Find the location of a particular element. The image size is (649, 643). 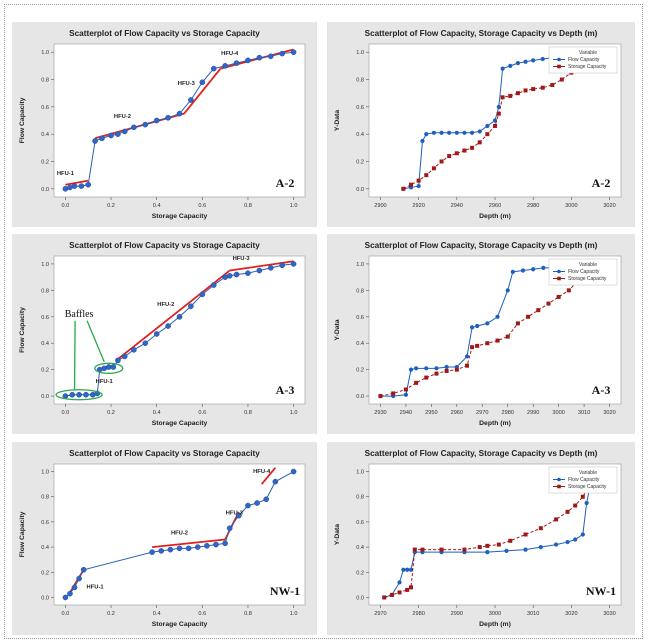

x-tick-label: 0.2 is located at coordinates (111, 614).